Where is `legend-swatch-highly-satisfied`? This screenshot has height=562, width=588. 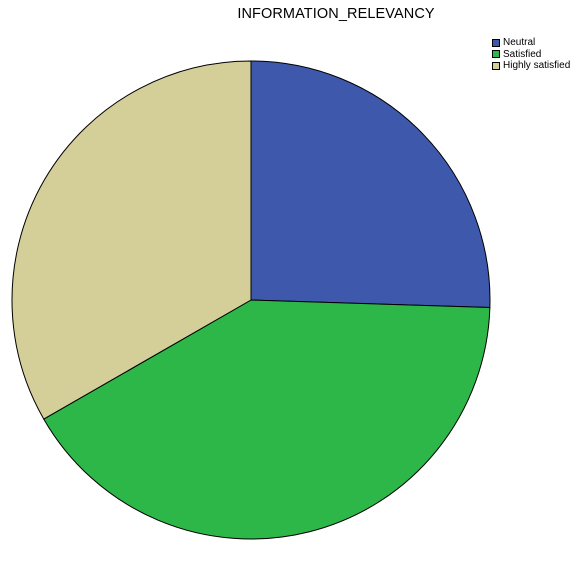 legend-swatch-highly-satisfied is located at coordinates (496, 65).